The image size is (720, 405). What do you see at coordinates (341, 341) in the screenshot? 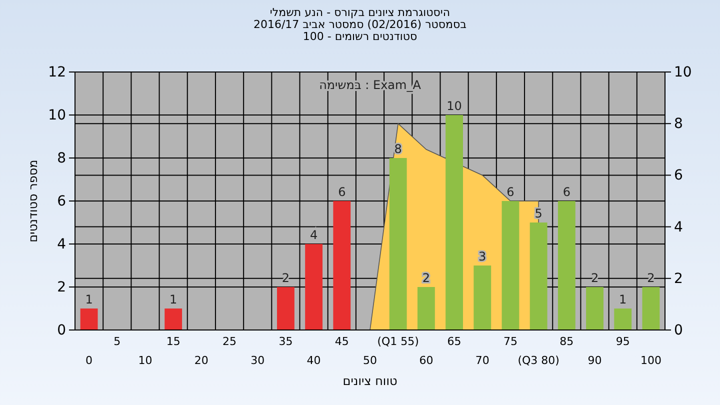
I see `x-tick-label: 45` at bounding box center [341, 341].